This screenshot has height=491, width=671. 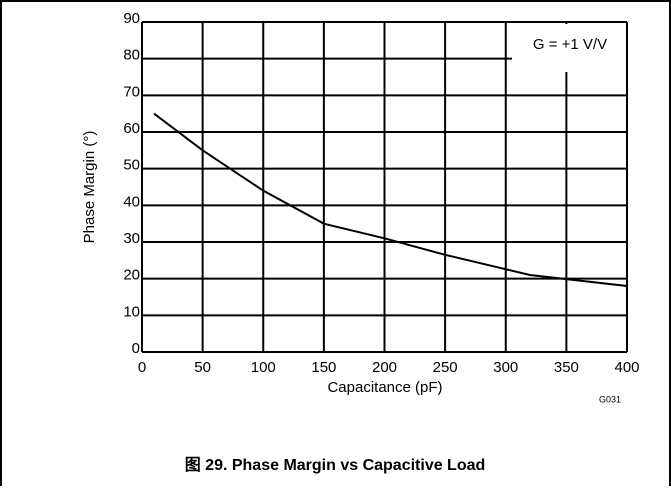 I want to click on y-tick-label: 20, so click(x=131, y=275).